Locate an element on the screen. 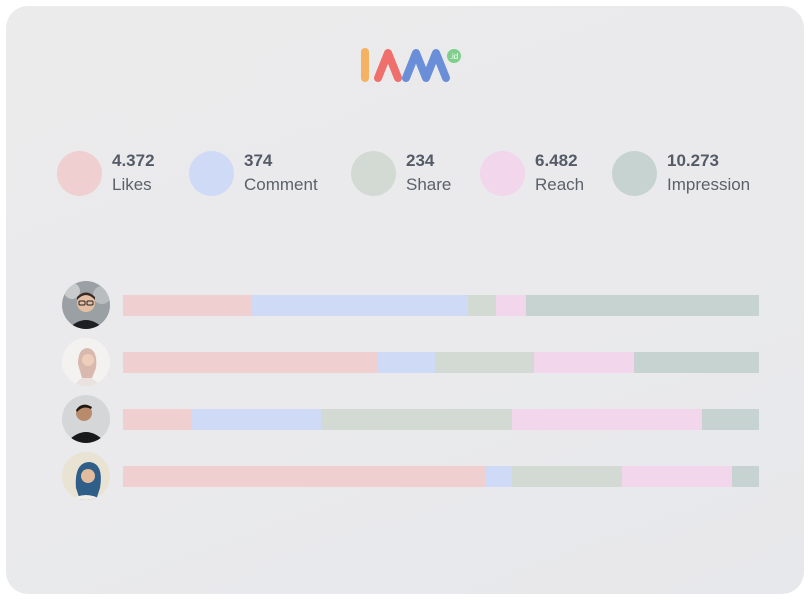 This screenshot has width=810, height=600. comment-label: Comment is located at coordinates (281, 184).